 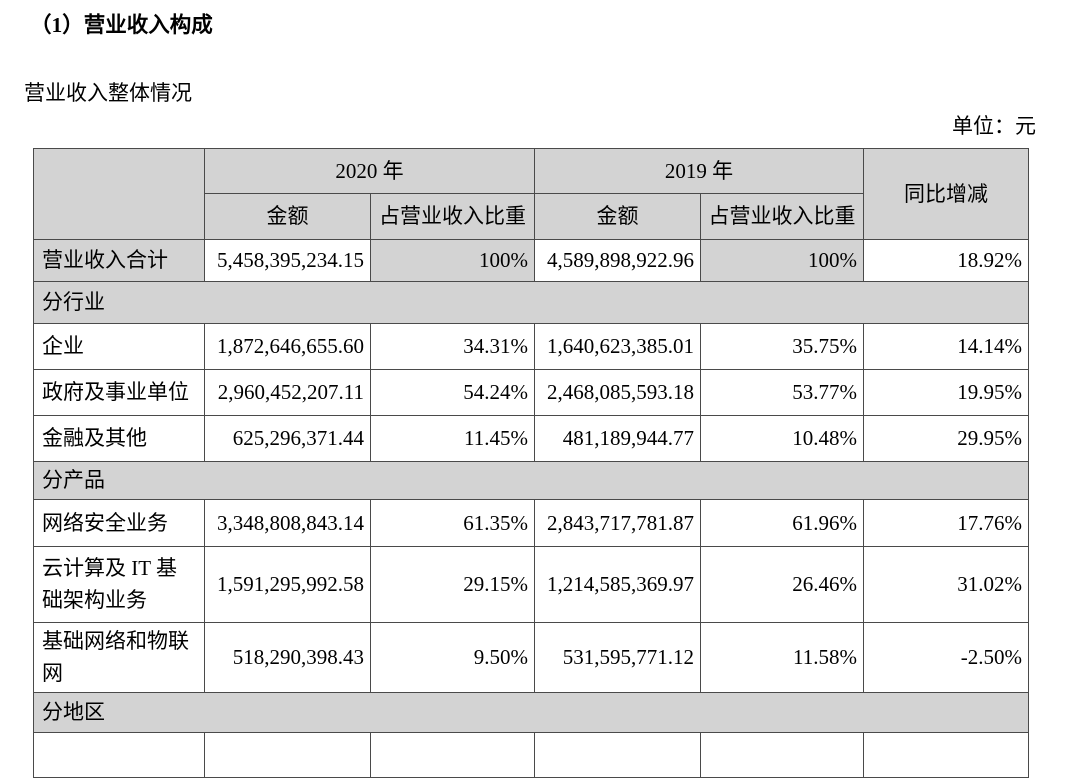 What do you see at coordinates (452, 439) in the screenshot?
I see `proportion-2020-cell: 11.45%` at bounding box center [452, 439].